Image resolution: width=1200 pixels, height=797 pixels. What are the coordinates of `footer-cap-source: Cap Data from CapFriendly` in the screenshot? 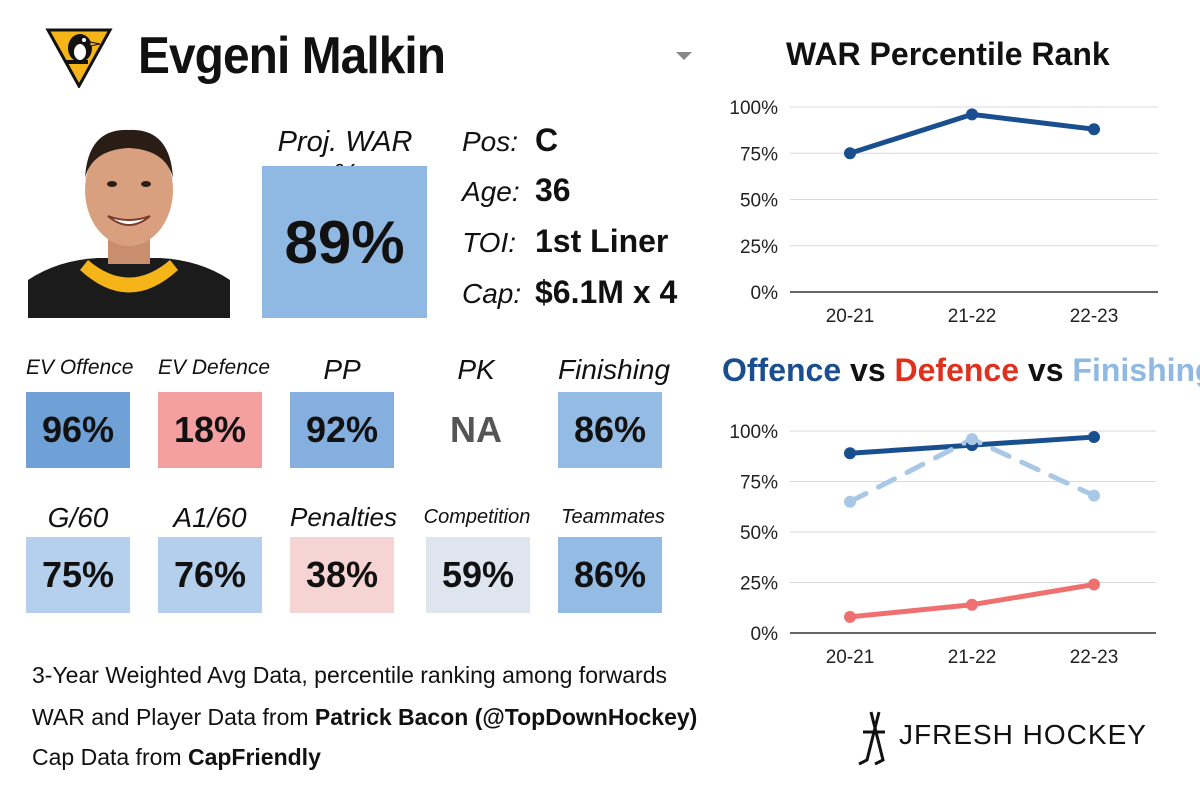 It's located at (176, 757).